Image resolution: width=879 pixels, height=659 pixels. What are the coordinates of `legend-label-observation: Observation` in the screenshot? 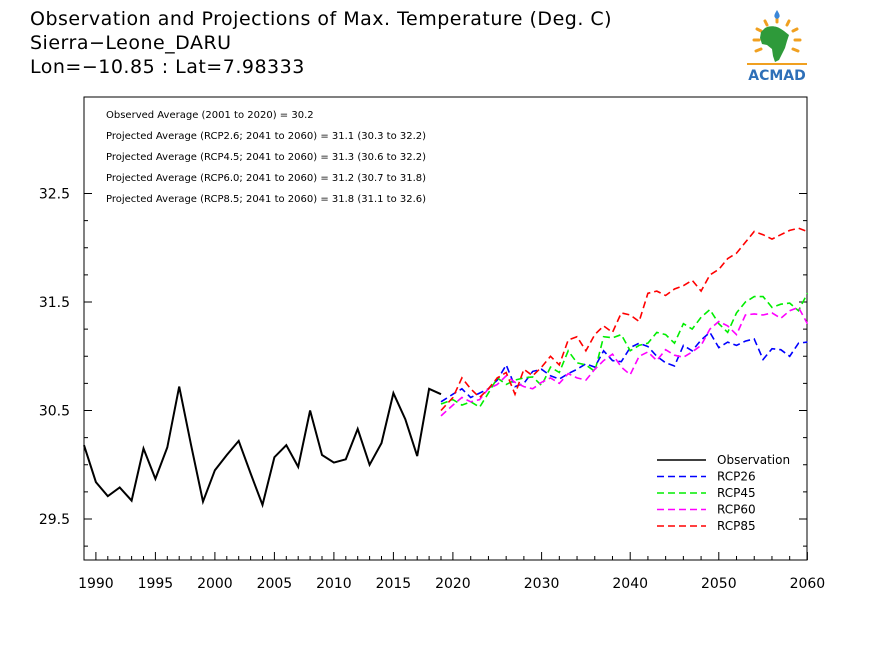 It's located at (753, 460).